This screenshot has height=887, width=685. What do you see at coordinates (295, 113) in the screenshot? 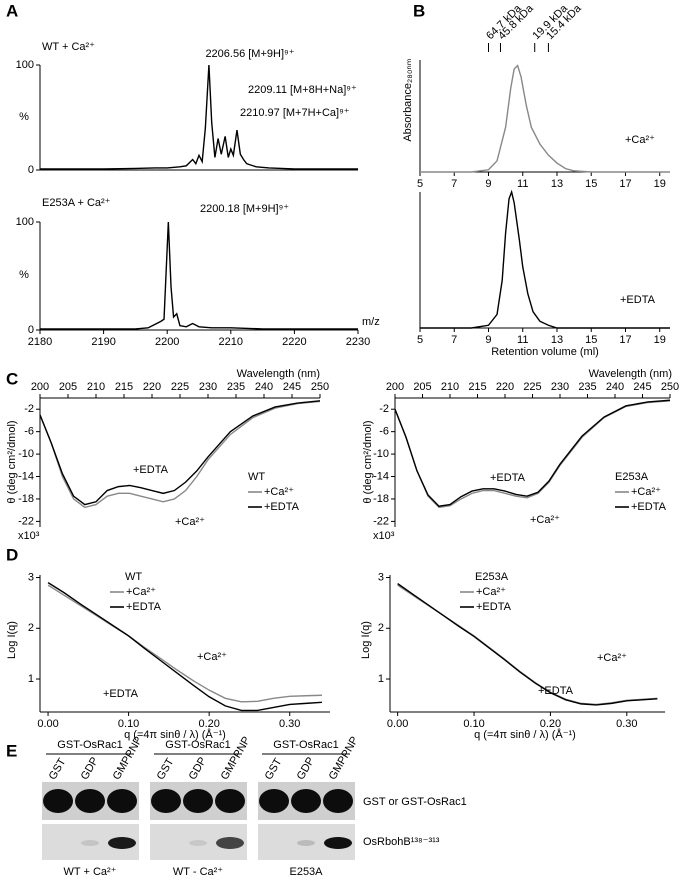
I see `annotation: 2210.97 [M+7H+Ca]⁹⁺` at bounding box center [295, 113].